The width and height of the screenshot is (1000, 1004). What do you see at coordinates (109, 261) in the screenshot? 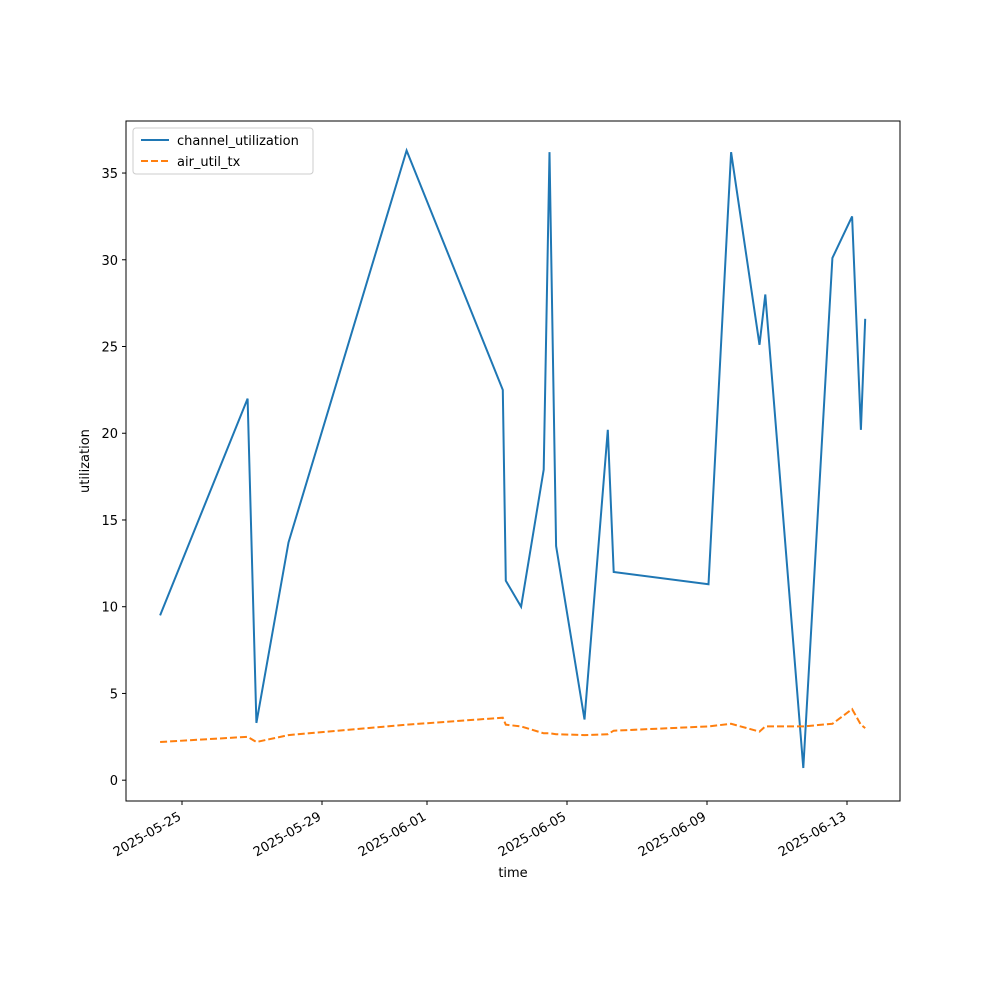
I see `y-tick-label: 30` at bounding box center [109, 261].